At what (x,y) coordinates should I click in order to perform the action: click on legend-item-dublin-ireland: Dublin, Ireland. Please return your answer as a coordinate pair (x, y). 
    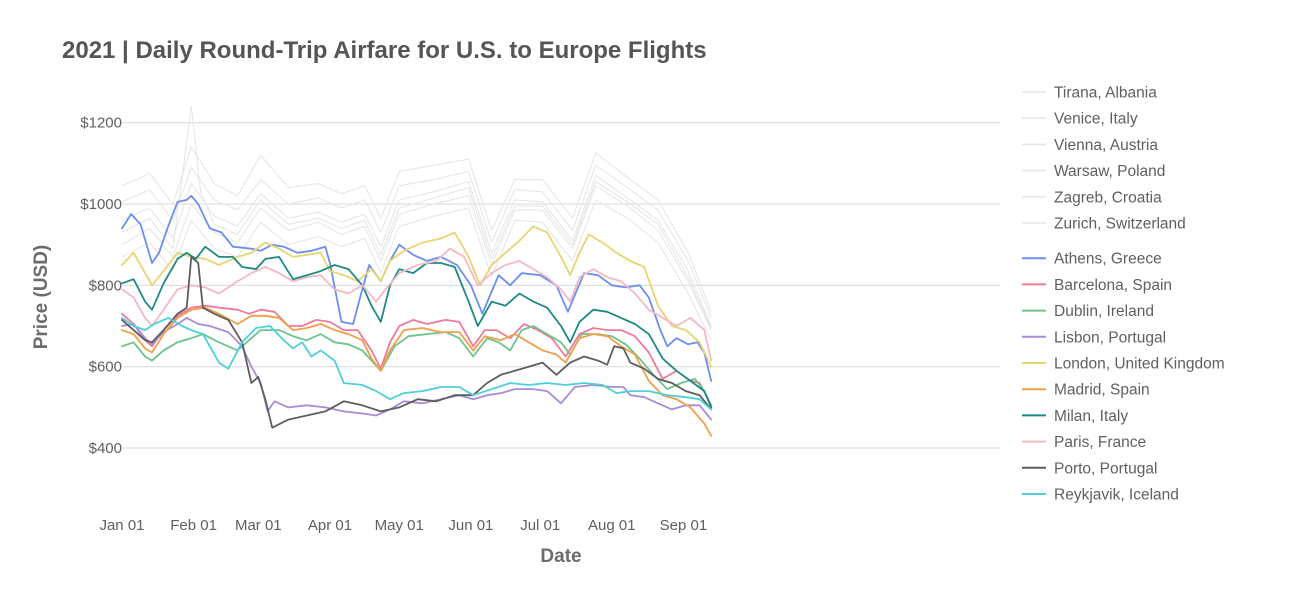
    Looking at the image, I should click on (1088, 311).